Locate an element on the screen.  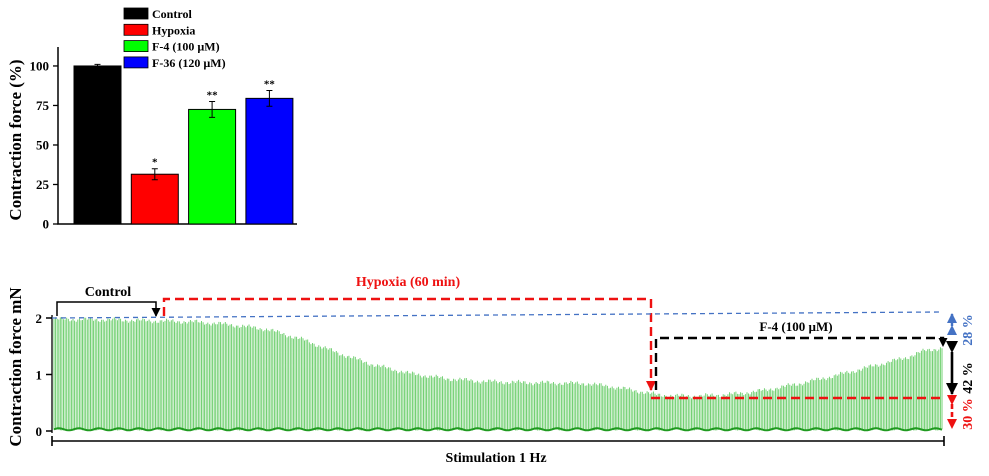
control-level-line is located at coordinates (496, 315).